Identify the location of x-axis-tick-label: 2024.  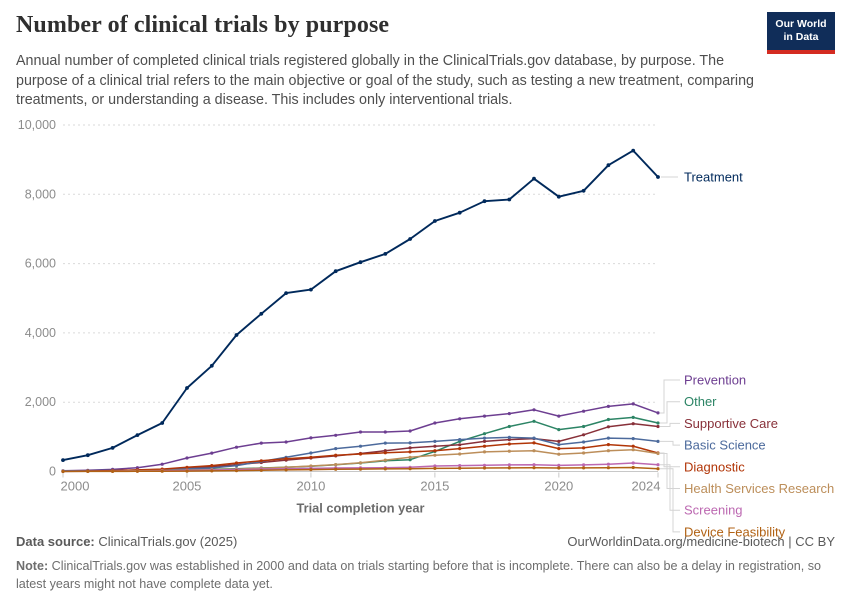
(646, 486).